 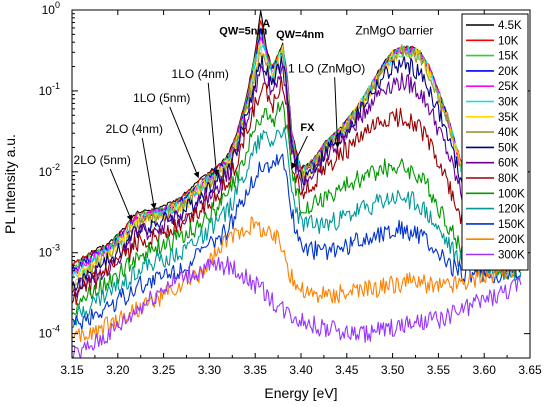 What do you see at coordinates (508, 118) in the screenshot?
I see `legend-label: 35K` at bounding box center [508, 118].